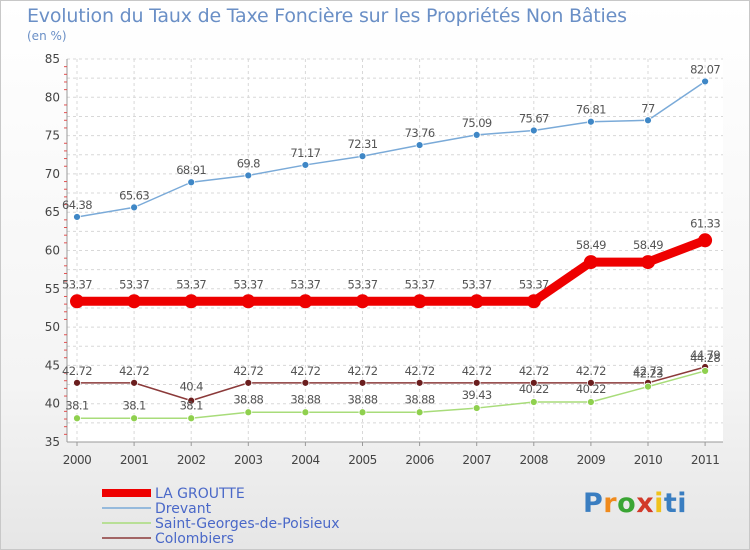 The width and height of the screenshot is (750, 550). I want to click on data-label: 73.76, so click(420, 133).